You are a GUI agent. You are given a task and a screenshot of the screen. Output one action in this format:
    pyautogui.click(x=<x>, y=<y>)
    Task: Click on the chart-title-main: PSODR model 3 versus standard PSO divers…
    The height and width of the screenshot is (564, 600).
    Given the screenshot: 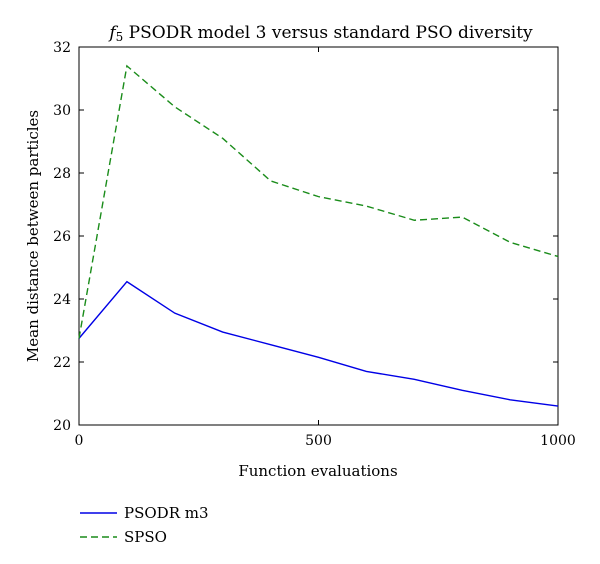 What is the action you would take?
    pyautogui.click(x=328, y=33)
    